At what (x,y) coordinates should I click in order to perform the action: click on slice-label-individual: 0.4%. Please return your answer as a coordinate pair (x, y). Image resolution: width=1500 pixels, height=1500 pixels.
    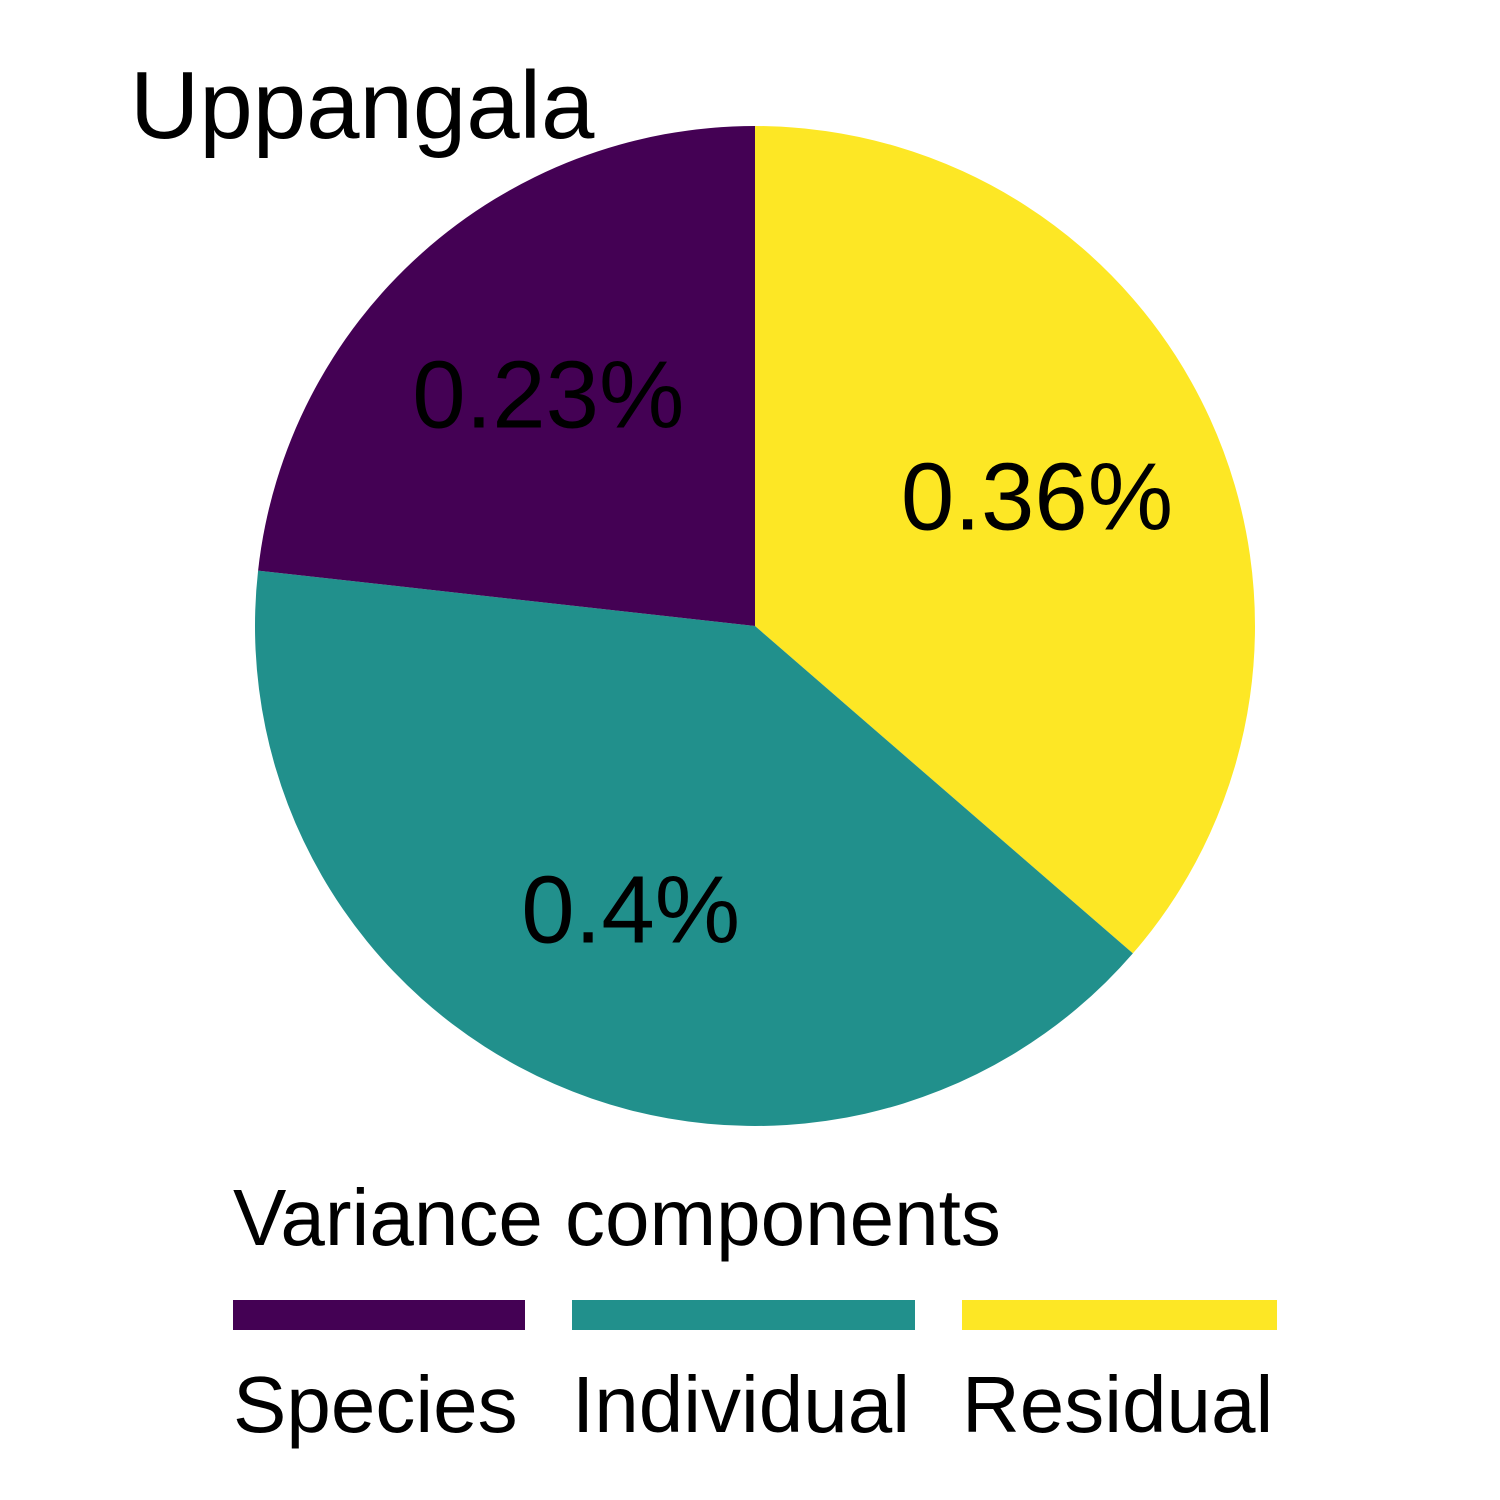
    Looking at the image, I should click on (630, 909).